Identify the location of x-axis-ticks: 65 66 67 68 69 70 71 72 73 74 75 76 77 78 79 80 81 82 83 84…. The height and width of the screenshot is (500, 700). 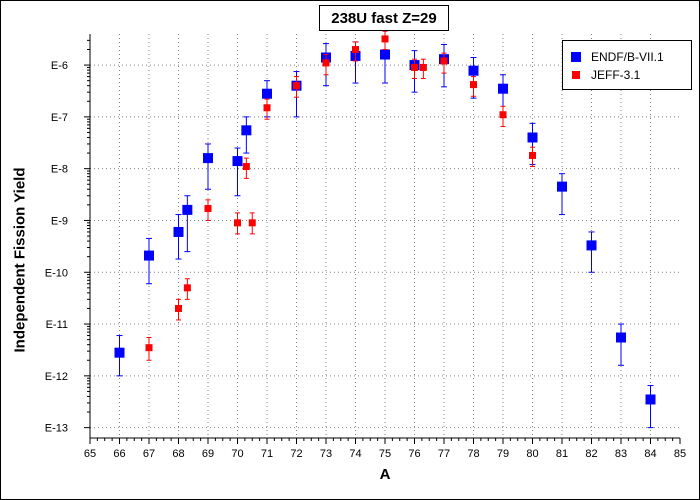
(385, 449).